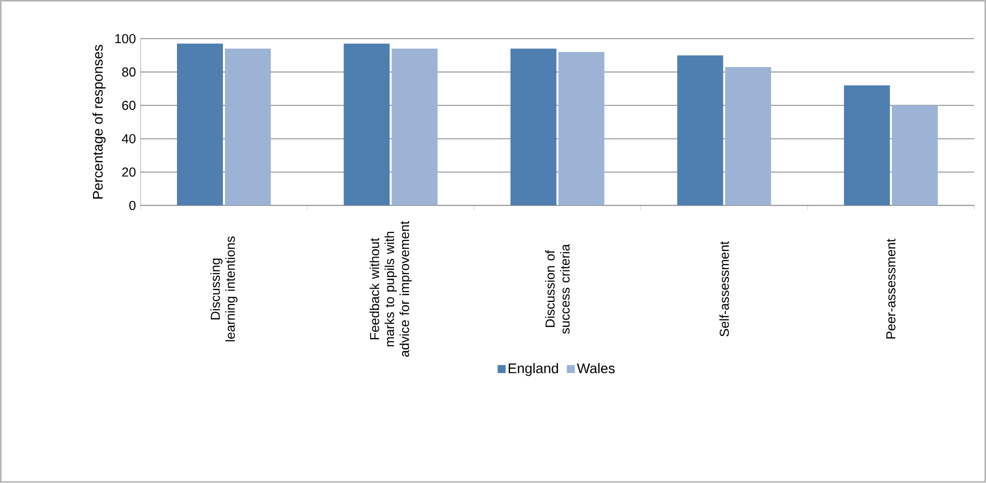 Image resolution: width=986 pixels, height=483 pixels. I want to click on y-axis-title: Percentage of responses, so click(99, 122).